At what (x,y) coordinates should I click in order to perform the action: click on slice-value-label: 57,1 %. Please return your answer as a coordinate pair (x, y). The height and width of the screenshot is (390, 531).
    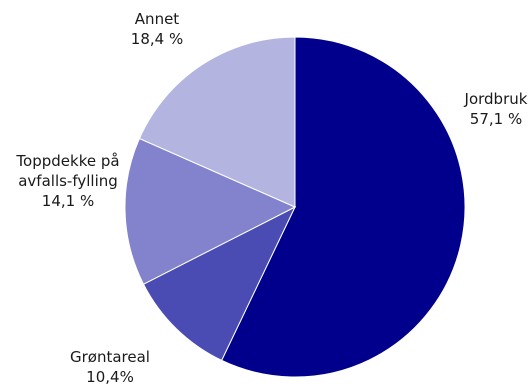
    Looking at the image, I should click on (496, 119).